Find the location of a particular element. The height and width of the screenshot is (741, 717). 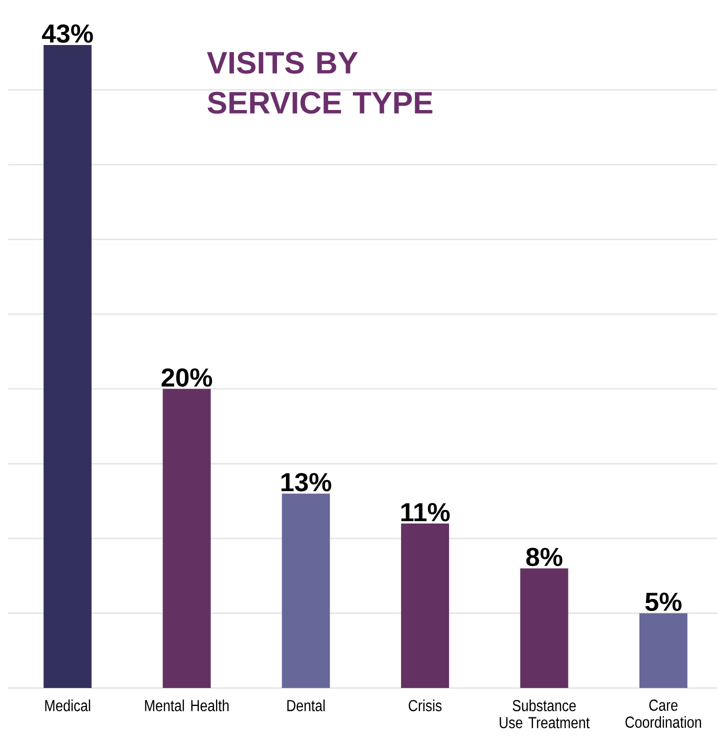

data-label: 8% is located at coordinates (544, 557).